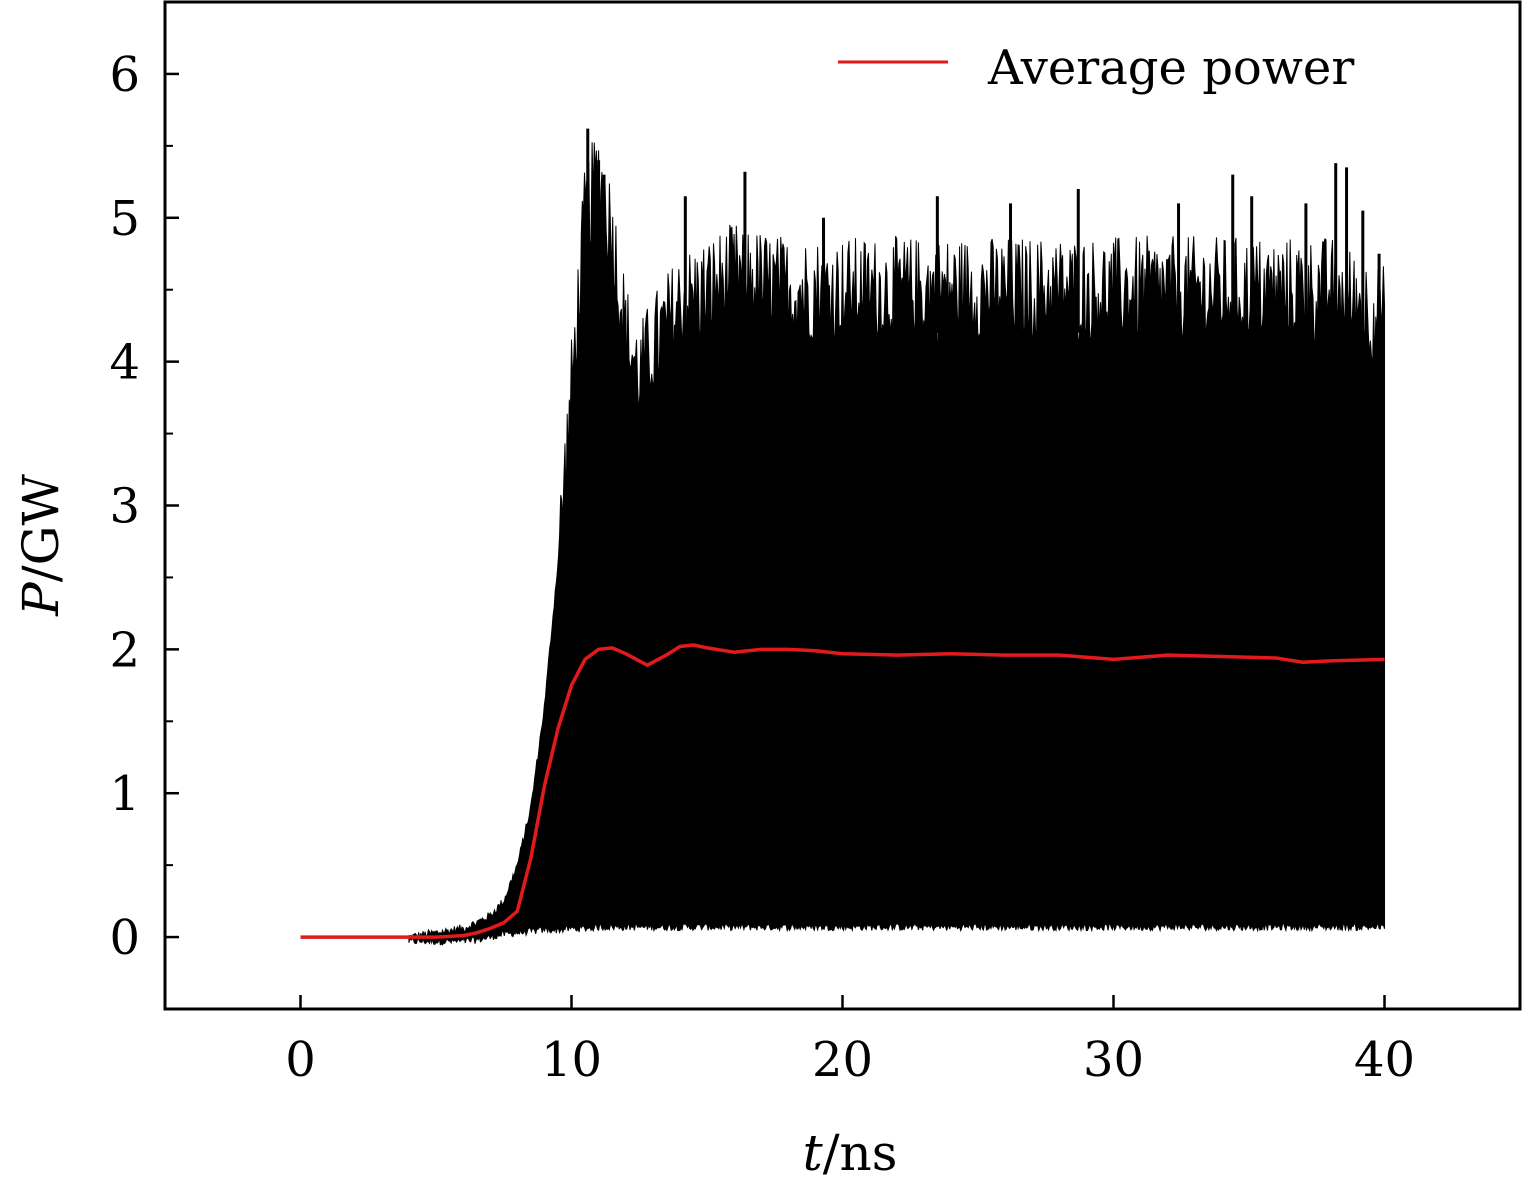 Image resolution: width=1523 pixels, height=1185 pixels. What do you see at coordinates (1384, 1060) in the screenshot?
I see `x-tick-label-40: 40` at bounding box center [1384, 1060].